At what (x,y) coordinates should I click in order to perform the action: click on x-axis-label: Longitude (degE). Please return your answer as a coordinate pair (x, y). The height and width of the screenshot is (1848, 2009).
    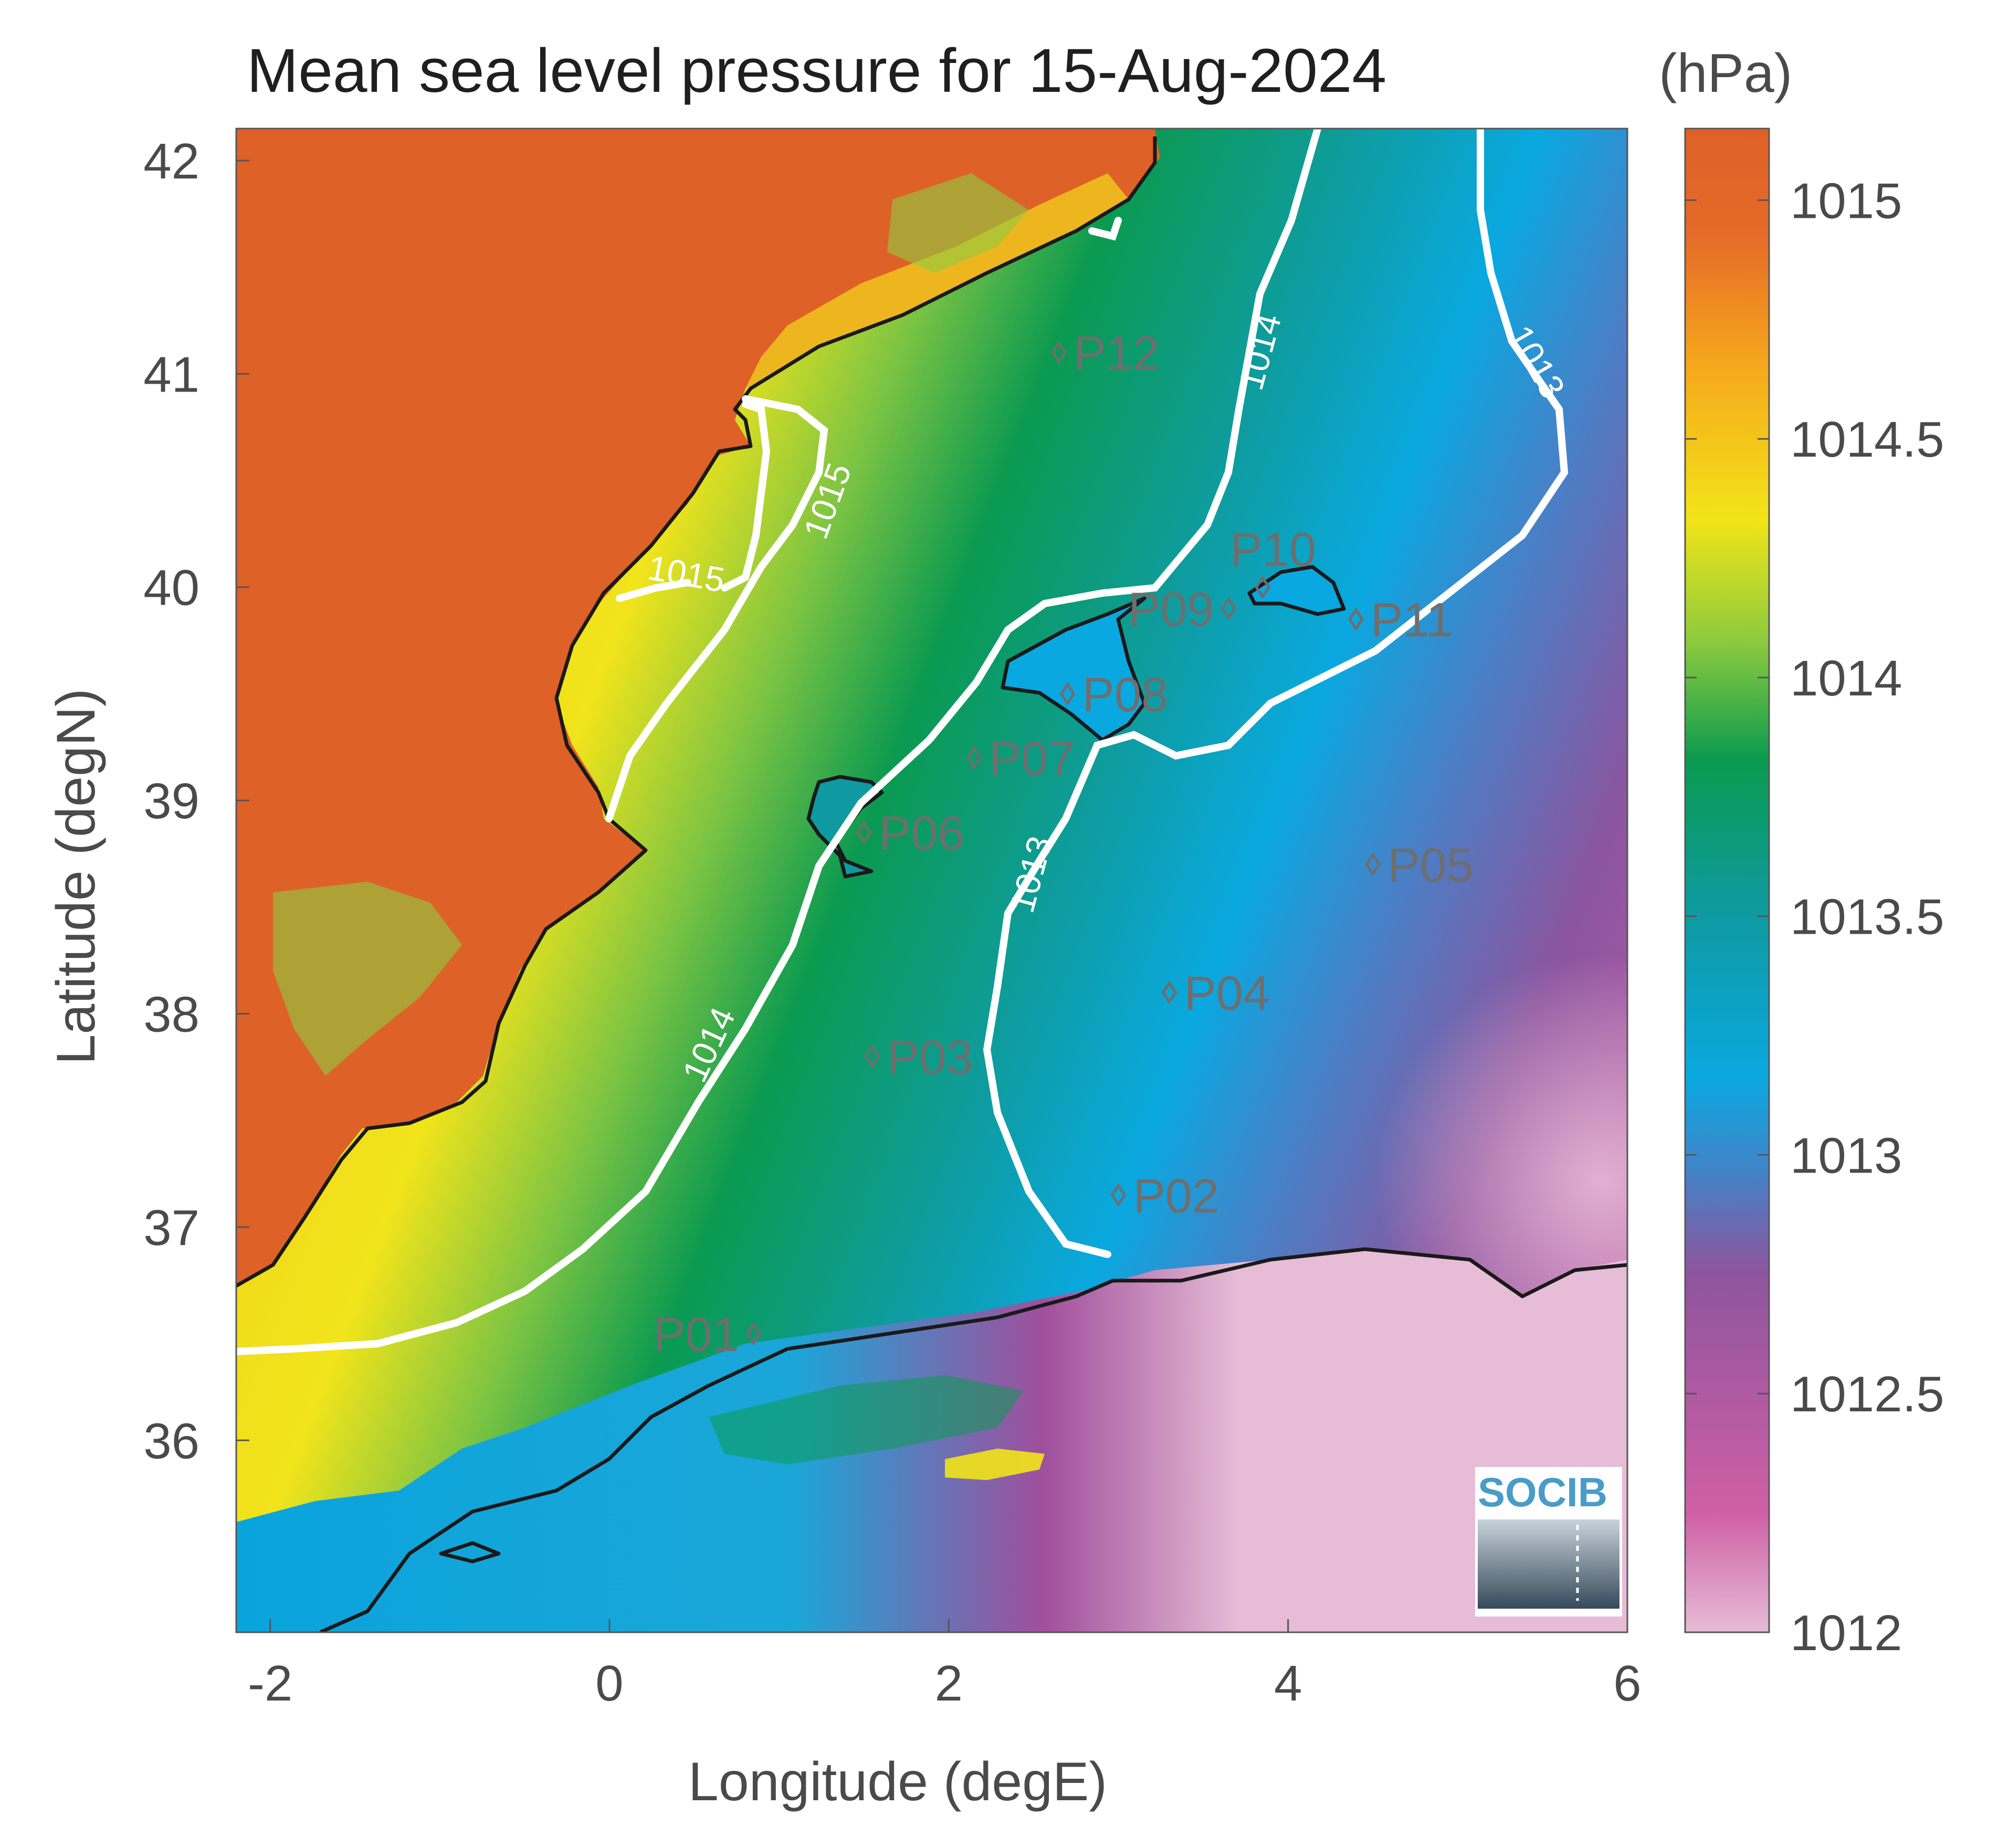
    Looking at the image, I should click on (897, 1782).